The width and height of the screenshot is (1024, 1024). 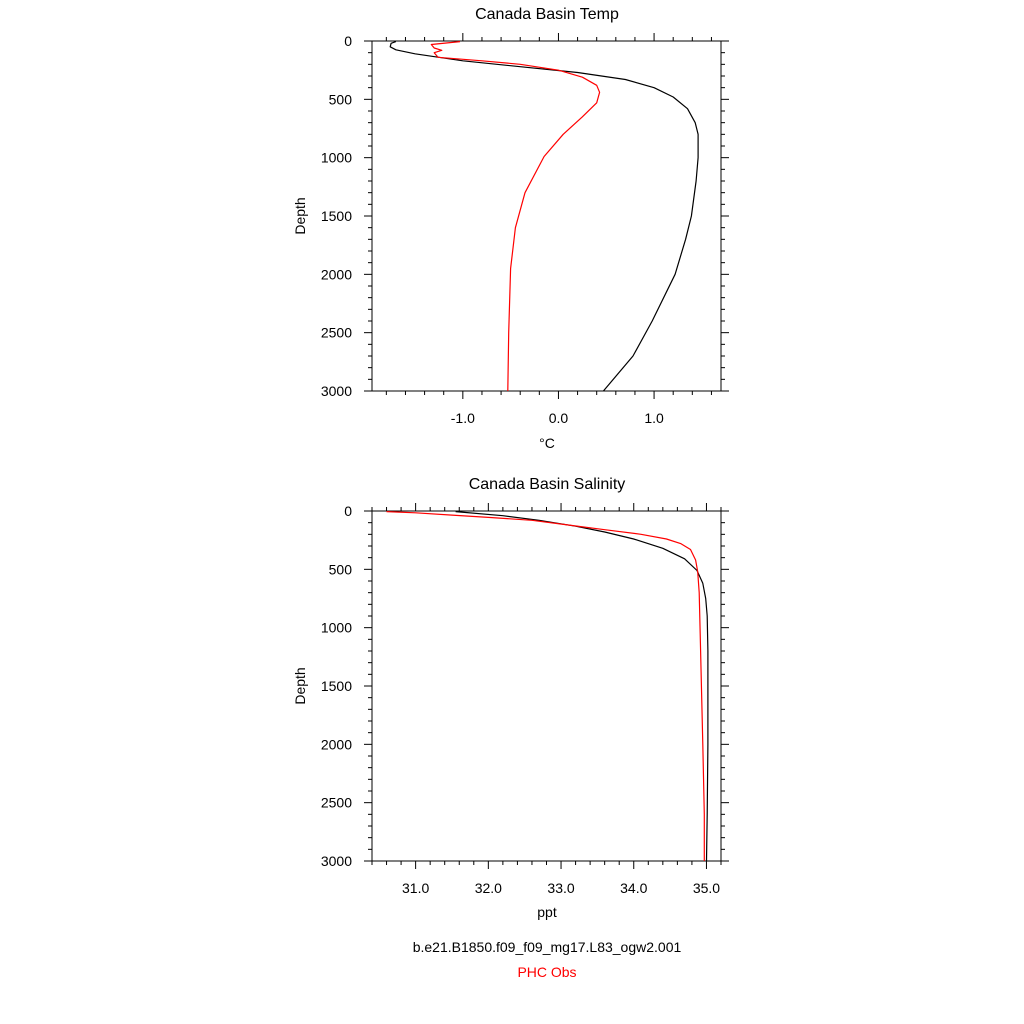 What do you see at coordinates (341, 99) in the screenshot?
I see `temp-y-tick-label: 500` at bounding box center [341, 99].